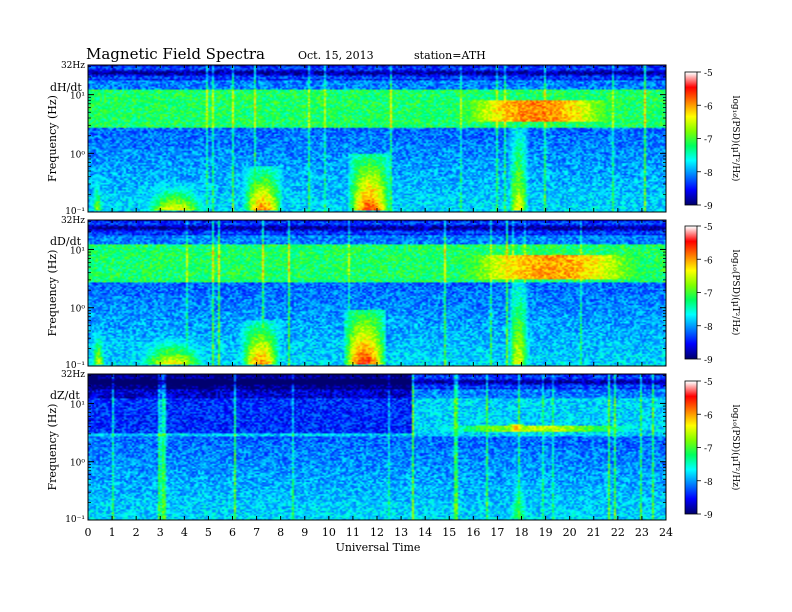  Describe the element at coordinates (208, 532) in the screenshot. I see `x-tick-label: 5` at that location.